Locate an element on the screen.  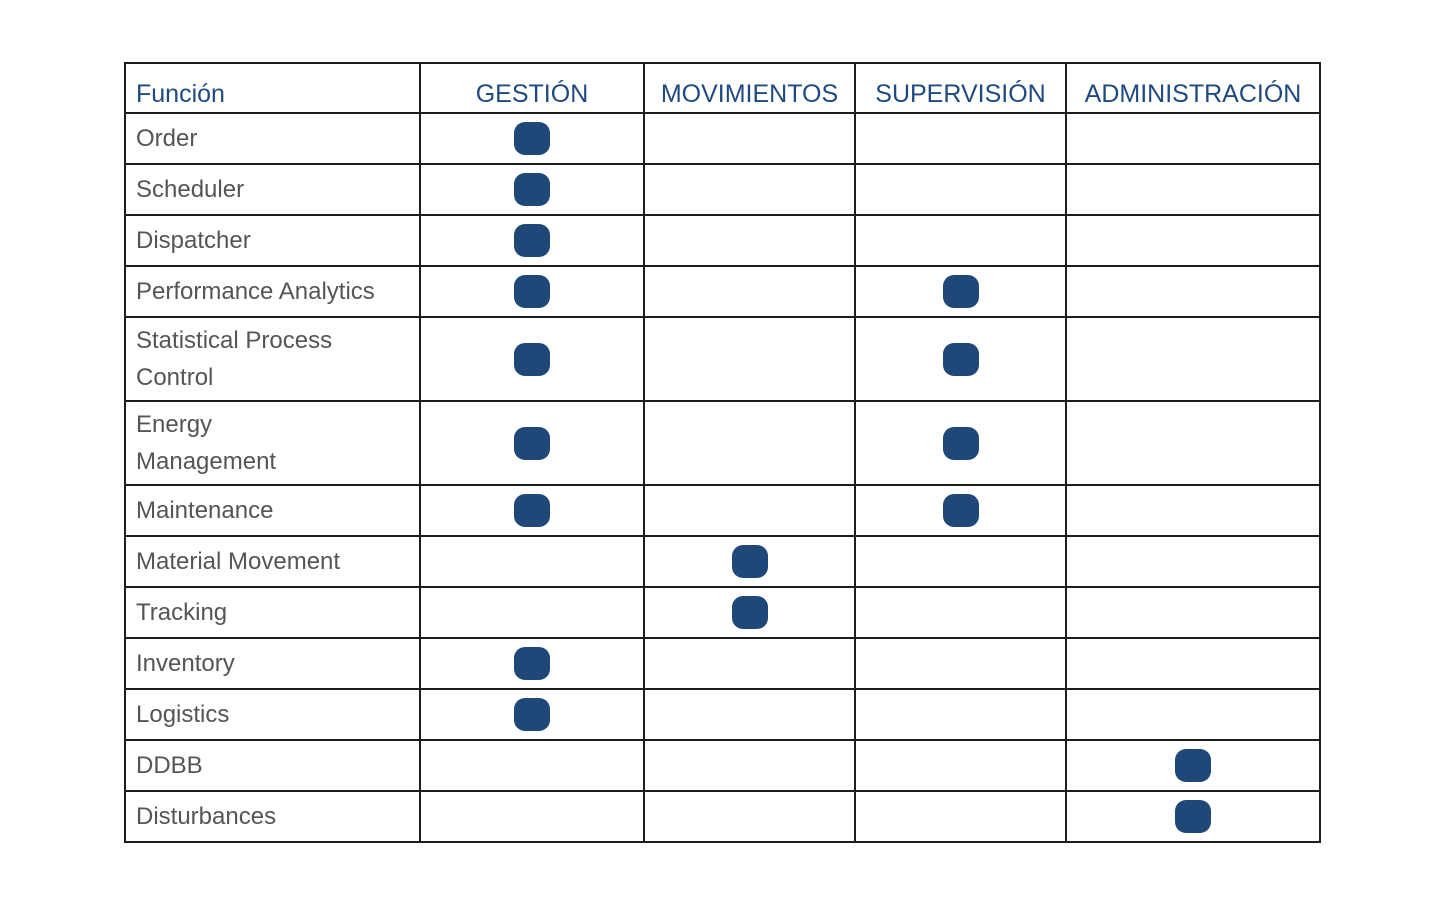
header-gestion: GESTIÓN is located at coordinates (532, 88).